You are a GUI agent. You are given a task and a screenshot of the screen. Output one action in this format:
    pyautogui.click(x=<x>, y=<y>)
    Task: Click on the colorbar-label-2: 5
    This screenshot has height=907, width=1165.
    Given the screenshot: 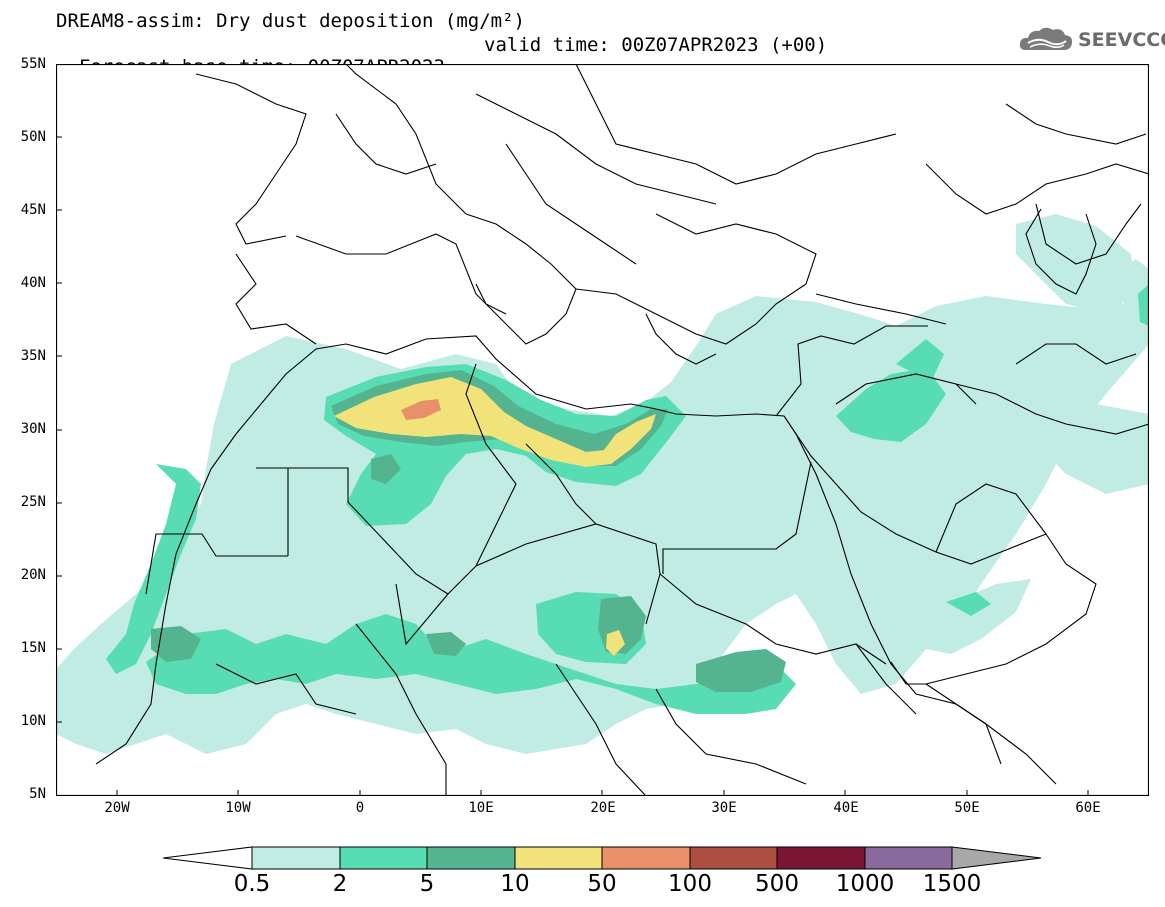 What is the action you would take?
    pyautogui.click(x=427, y=884)
    